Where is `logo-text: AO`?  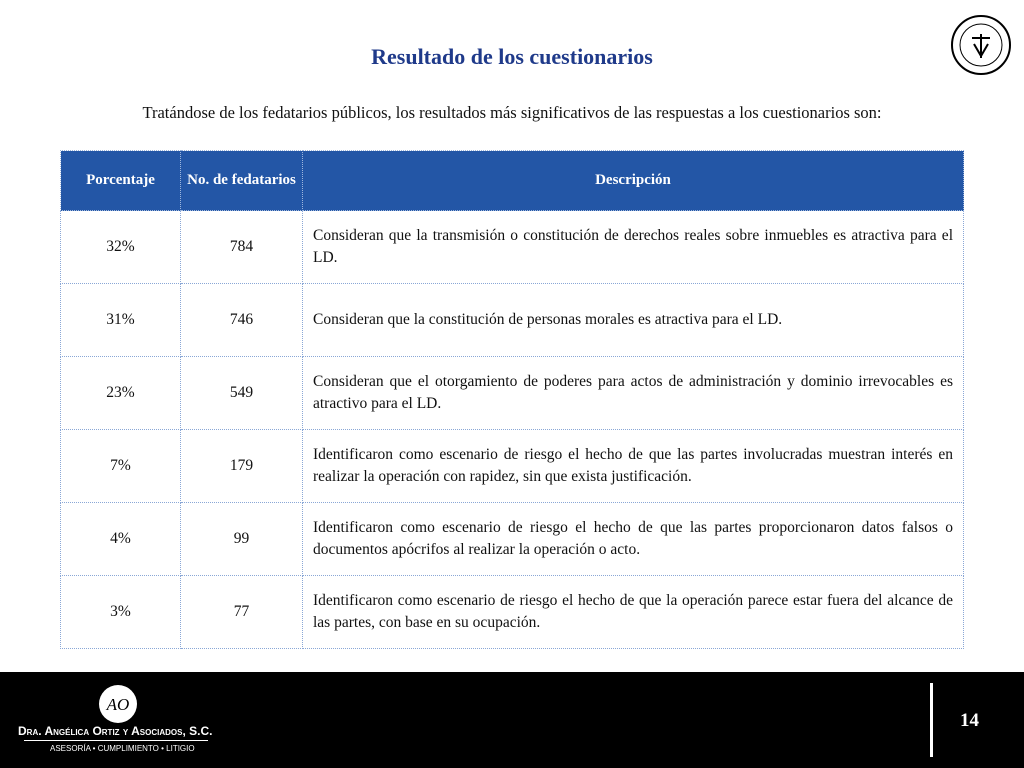
logo-text: AO is located at coordinates (118, 704).